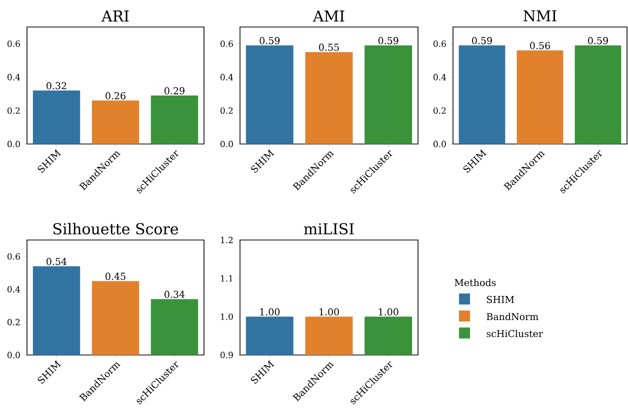 Image resolution: width=628 pixels, height=415 pixels. What do you see at coordinates (226, 278) in the screenshot?
I see `y-tick-label: 1.1` at bounding box center [226, 278].